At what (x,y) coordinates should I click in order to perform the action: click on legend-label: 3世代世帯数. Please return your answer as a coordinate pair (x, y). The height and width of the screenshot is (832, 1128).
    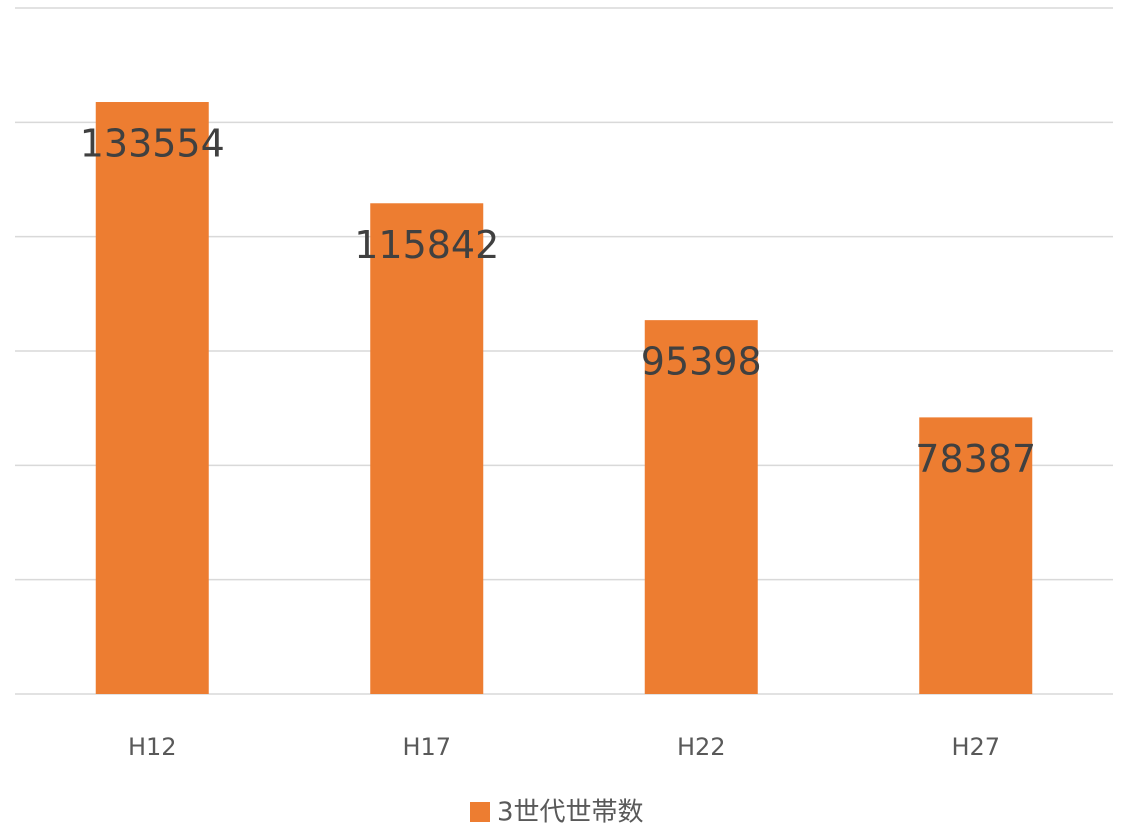
    Looking at the image, I should click on (570, 813).